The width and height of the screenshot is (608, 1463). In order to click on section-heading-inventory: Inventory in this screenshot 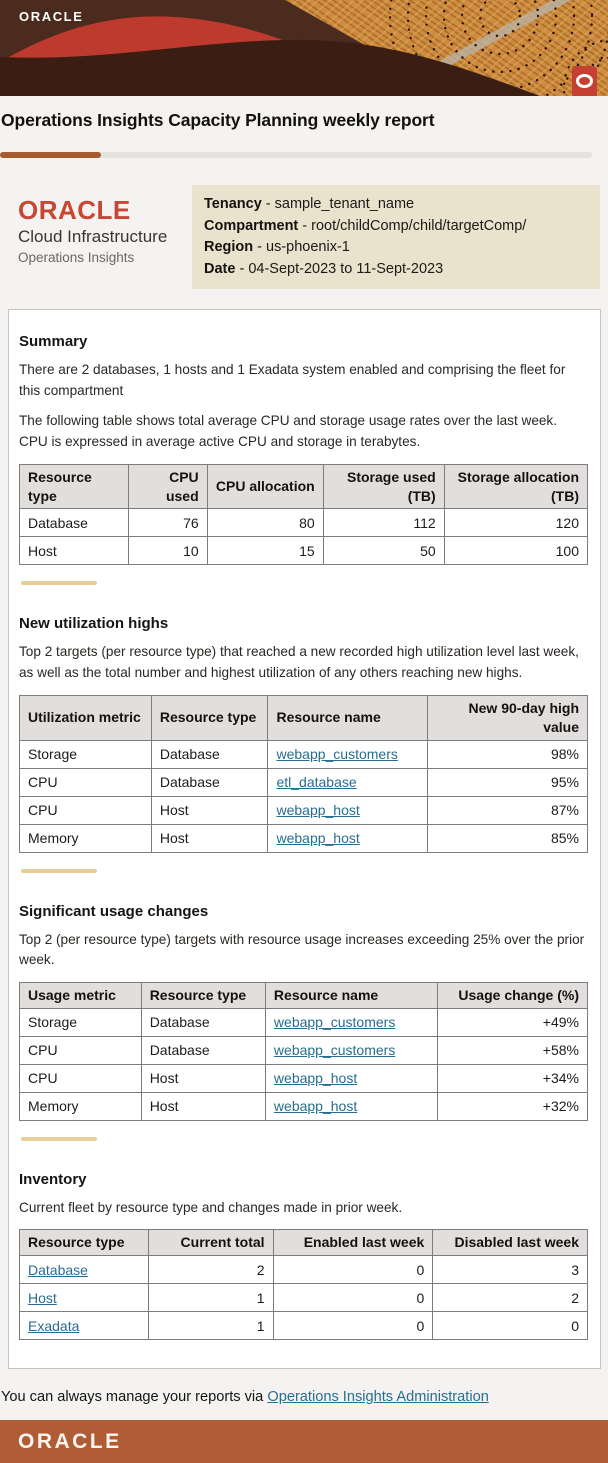, I will do `click(53, 1179)`.